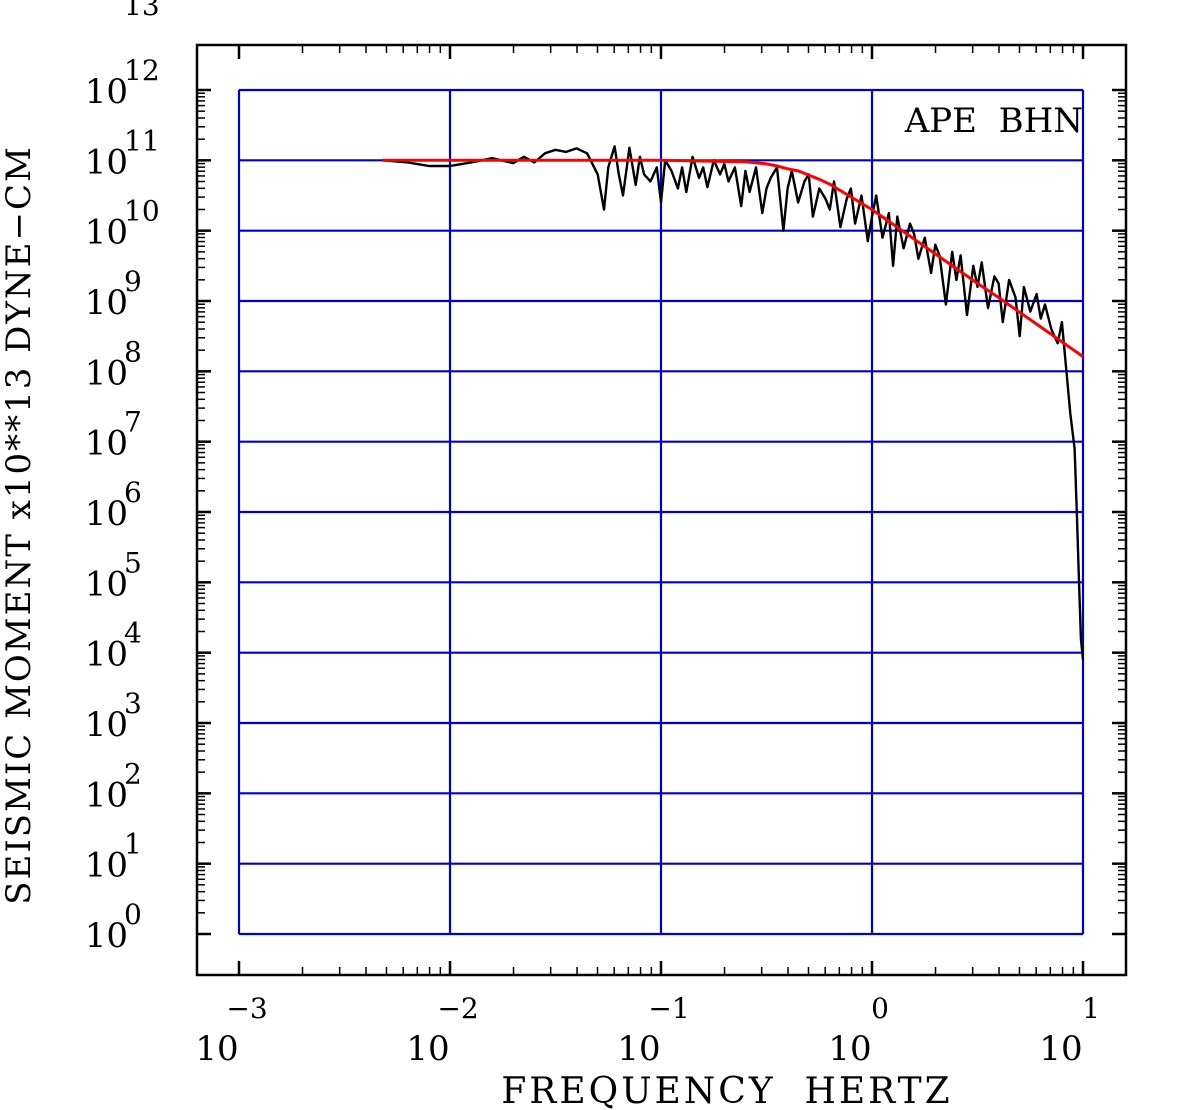  What do you see at coordinates (133, 351) in the screenshot?
I see `y-tick-exponent: 8` at bounding box center [133, 351].